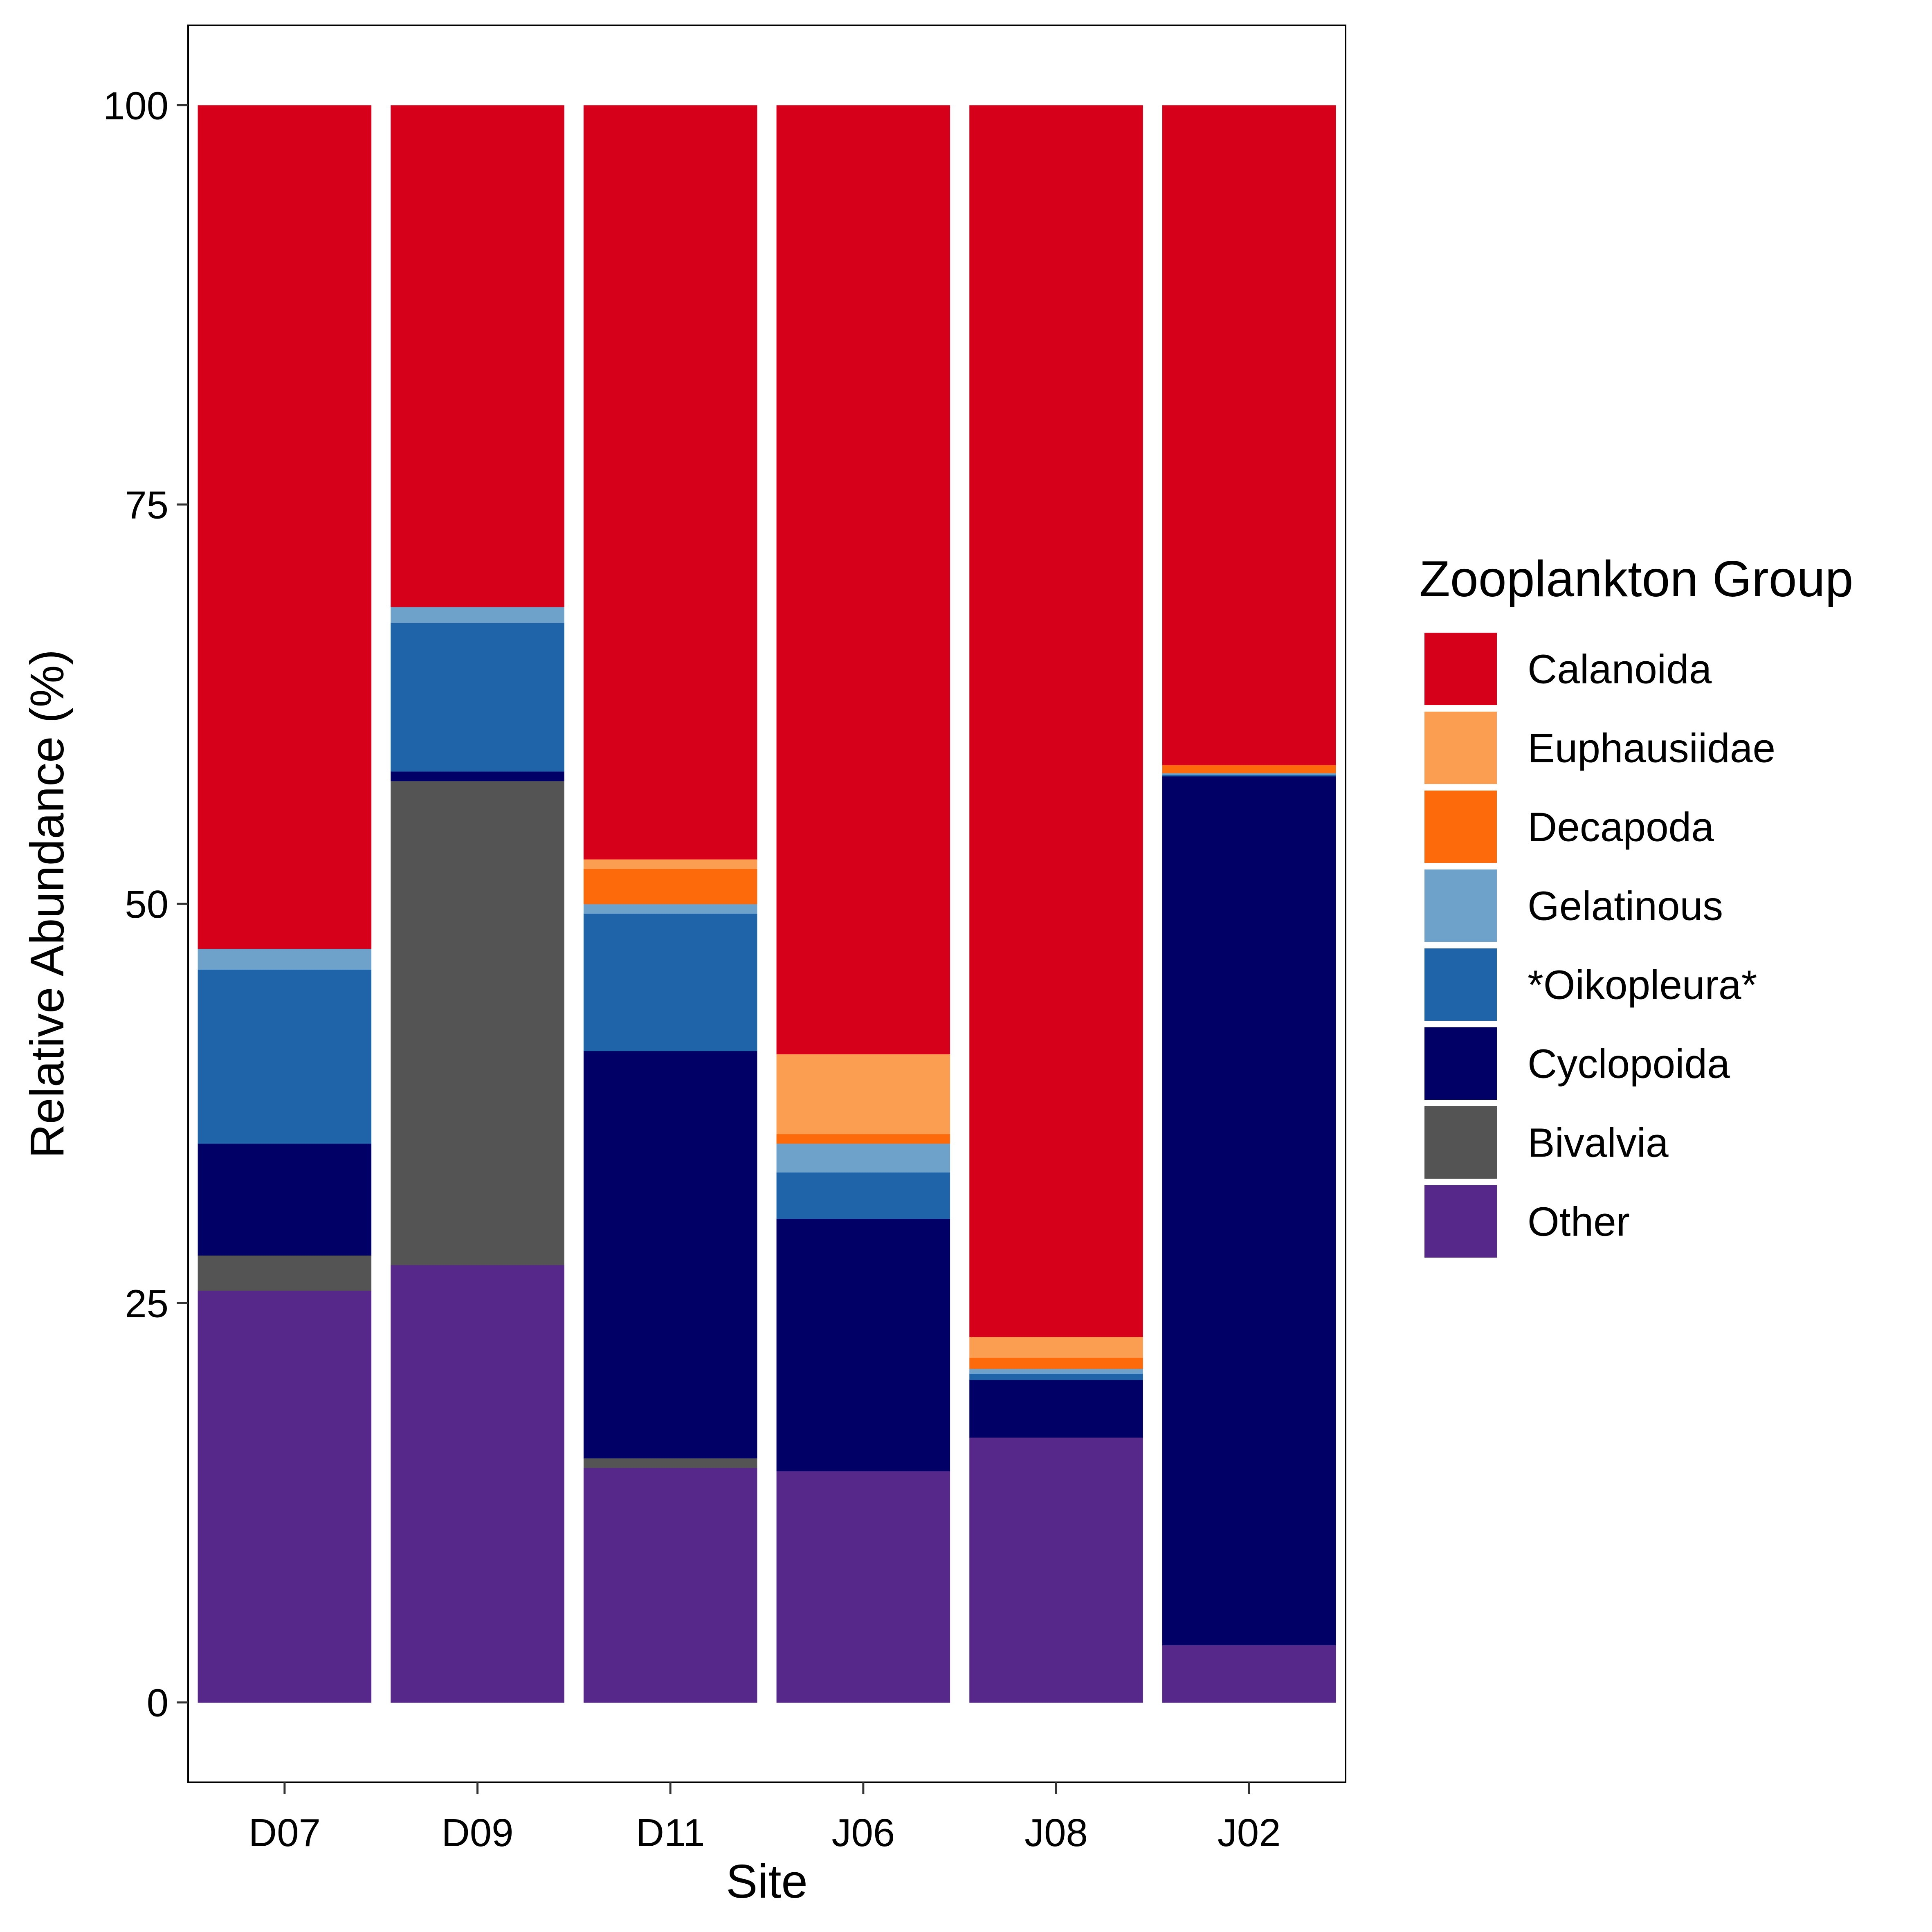 The height and width of the screenshot is (1932, 1932). I want to click on bar-segment-d11-cyclopoida, so click(670, 1255).